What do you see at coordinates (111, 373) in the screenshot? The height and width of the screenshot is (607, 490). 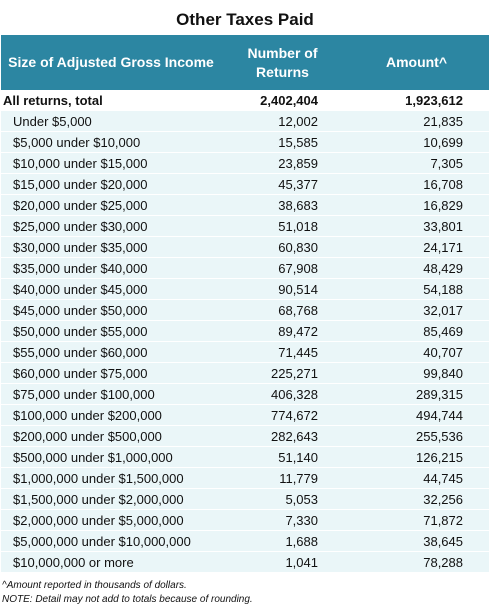 I see `row-label: $60,000 under $75,000` at bounding box center [111, 373].